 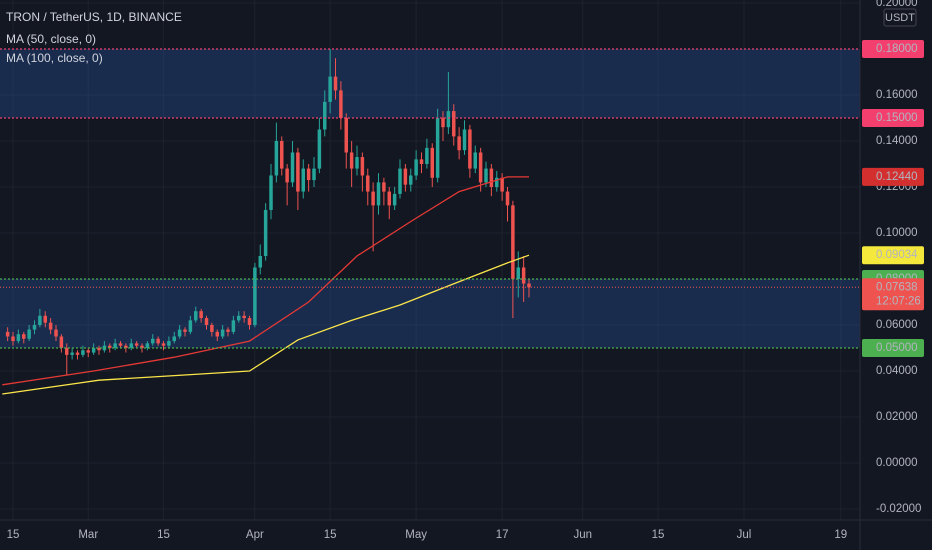 I want to click on x-tick-label: May, so click(x=416, y=535).